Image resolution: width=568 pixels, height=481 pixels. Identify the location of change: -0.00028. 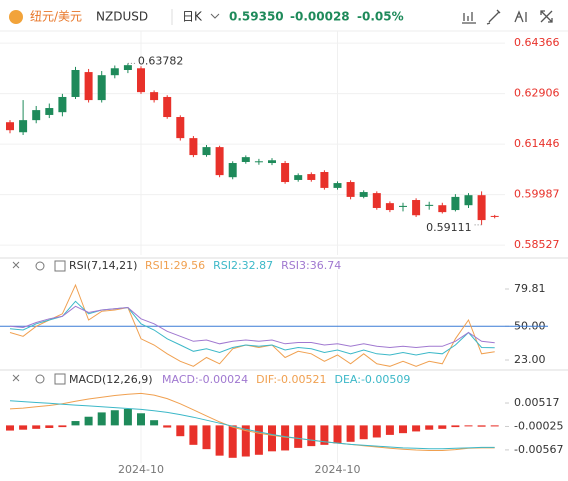
(320, 17).